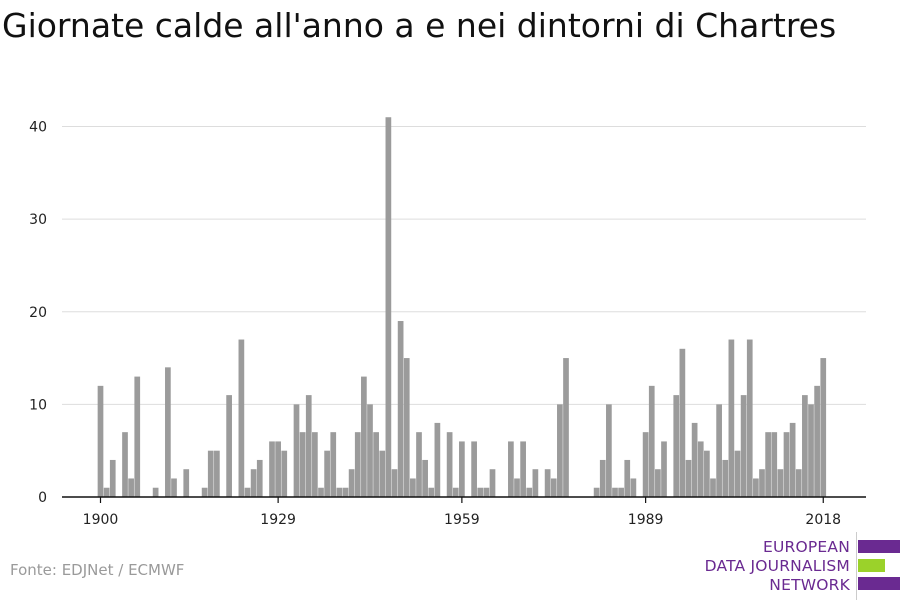 Image resolution: width=900 pixels, height=600 pixels. Describe the element at coordinates (168, 432) in the screenshot. I see `bar-1911` at that location.